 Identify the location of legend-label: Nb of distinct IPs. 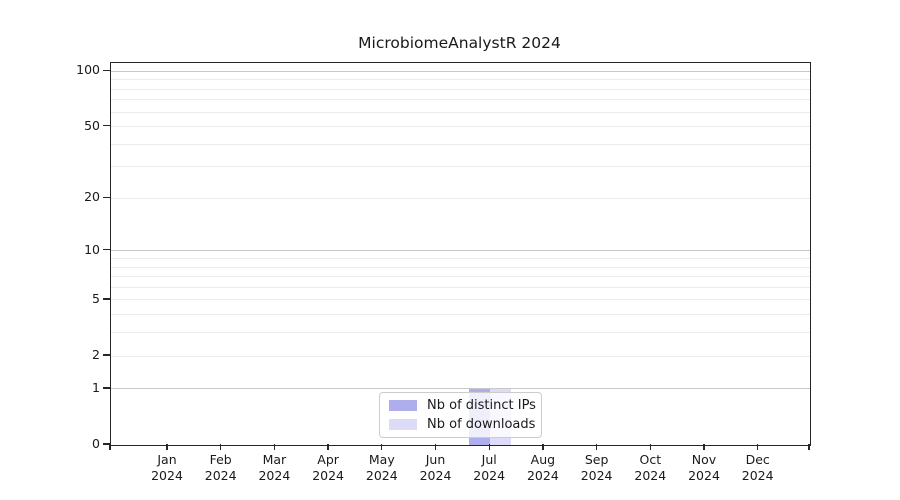
(481, 405).